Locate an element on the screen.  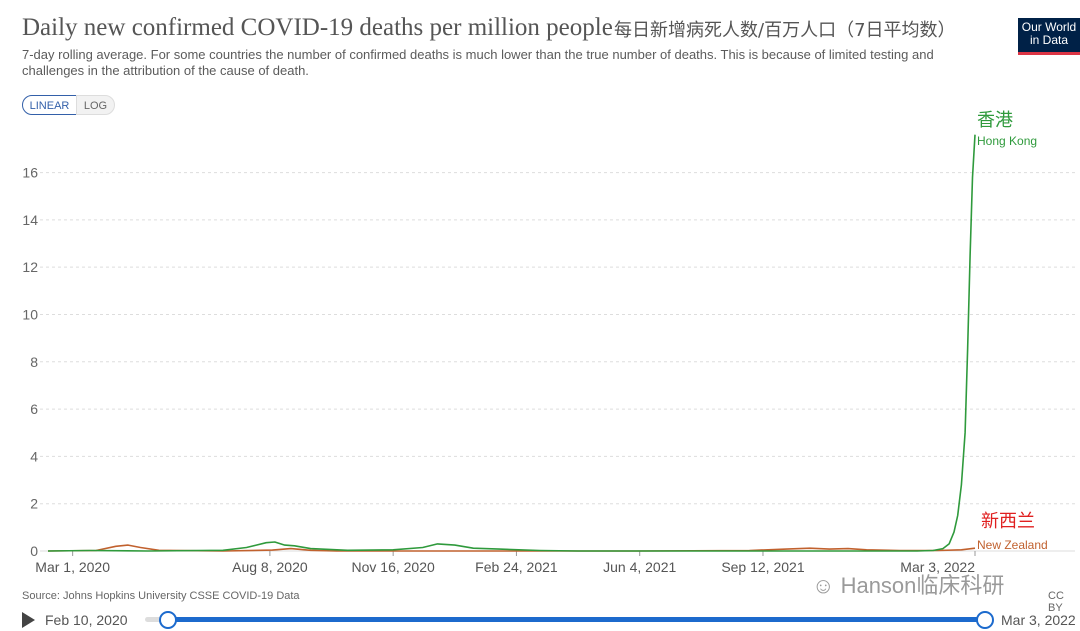
series-label-cn-hong-kong: 香港 is located at coordinates (995, 120).